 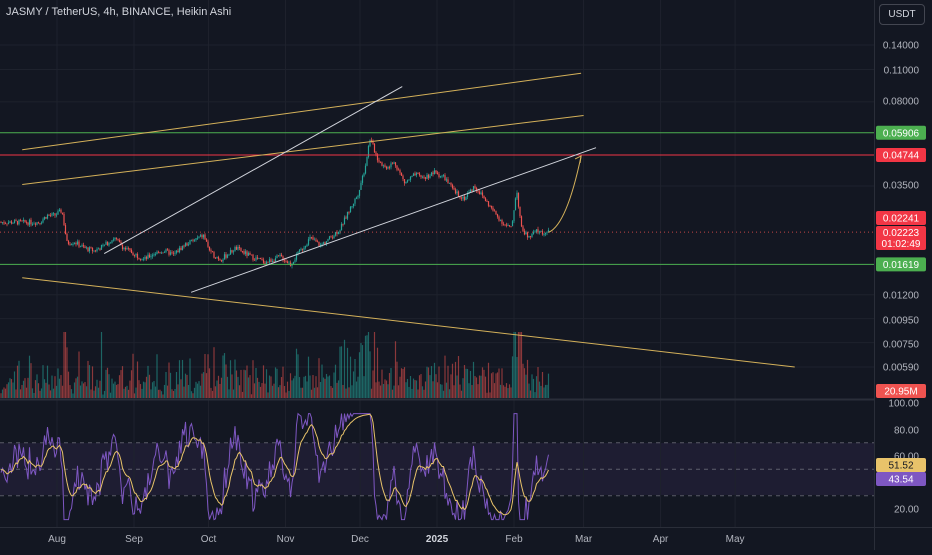 What do you see at coordinates (901, 46) in the screenshot?
I see `price-tick-label: 0.14000` at bounding box center [901, 46].